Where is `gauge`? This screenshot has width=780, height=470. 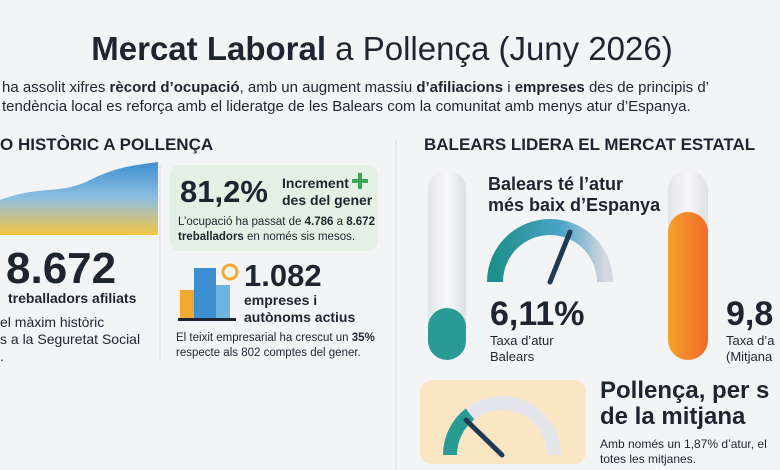
gauge is located at coordinates (550, 251).